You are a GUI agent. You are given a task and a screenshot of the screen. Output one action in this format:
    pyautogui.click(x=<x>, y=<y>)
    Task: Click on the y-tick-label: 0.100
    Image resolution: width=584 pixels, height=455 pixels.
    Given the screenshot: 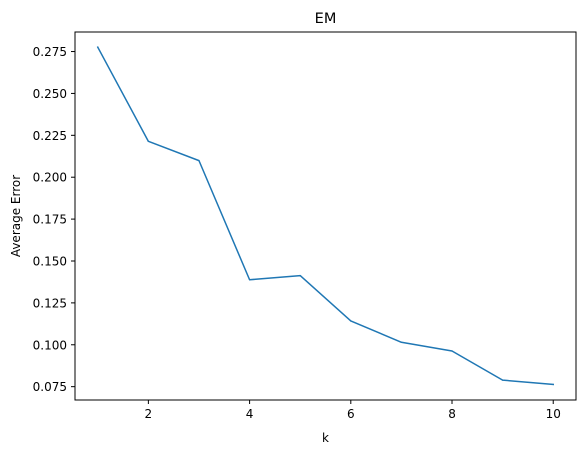 What is the action you would take?
    pyautogui.click(x=50, y=345)
    